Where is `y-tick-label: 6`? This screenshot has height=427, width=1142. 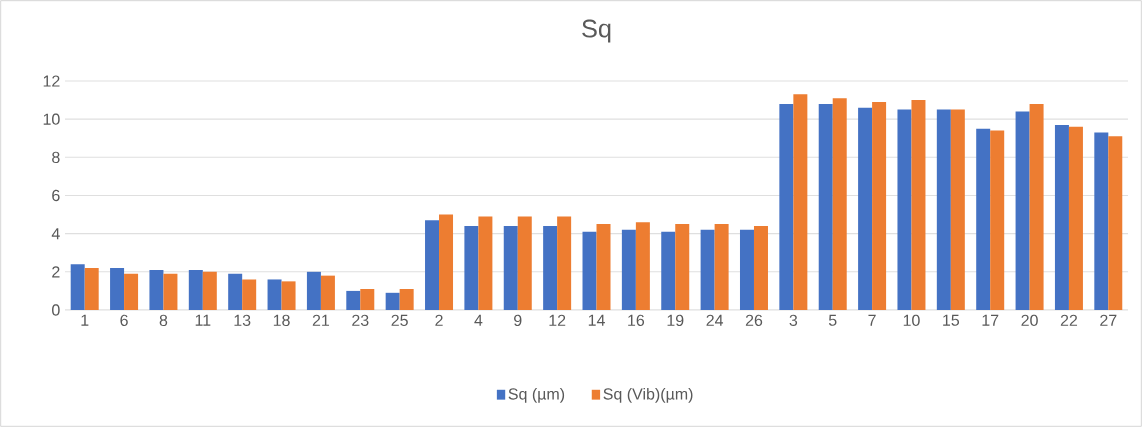
y-tick-label: 6 is located at coordinates (56, 195).